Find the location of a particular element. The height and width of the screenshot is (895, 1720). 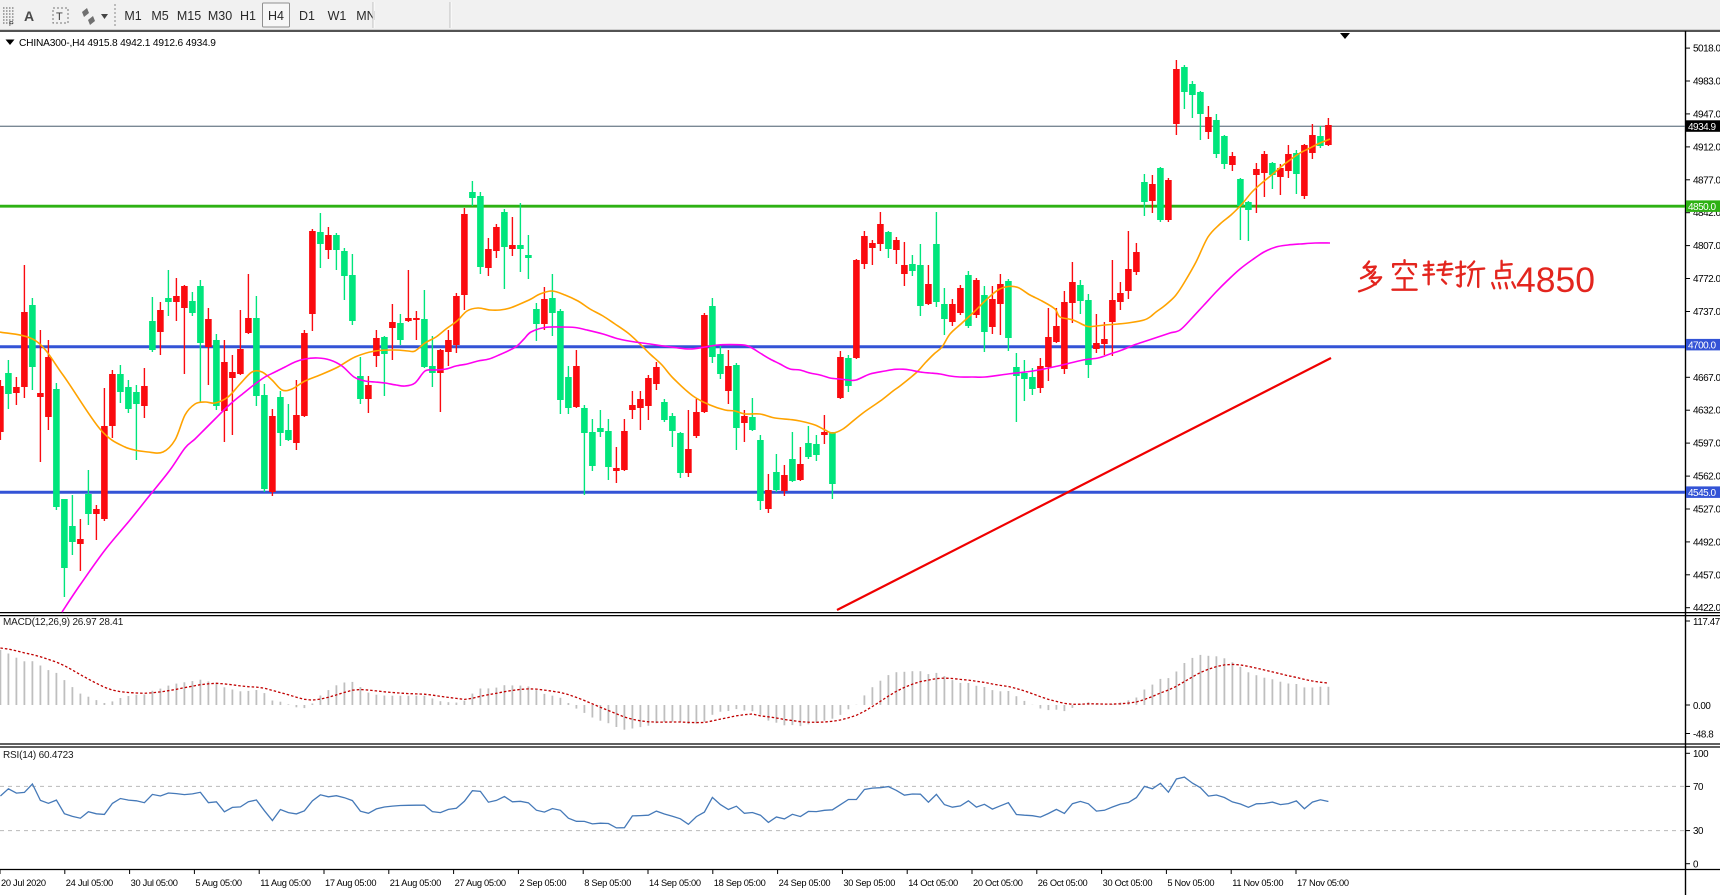

svg-text: 4457.0 is located at coordinates (1706, 575).